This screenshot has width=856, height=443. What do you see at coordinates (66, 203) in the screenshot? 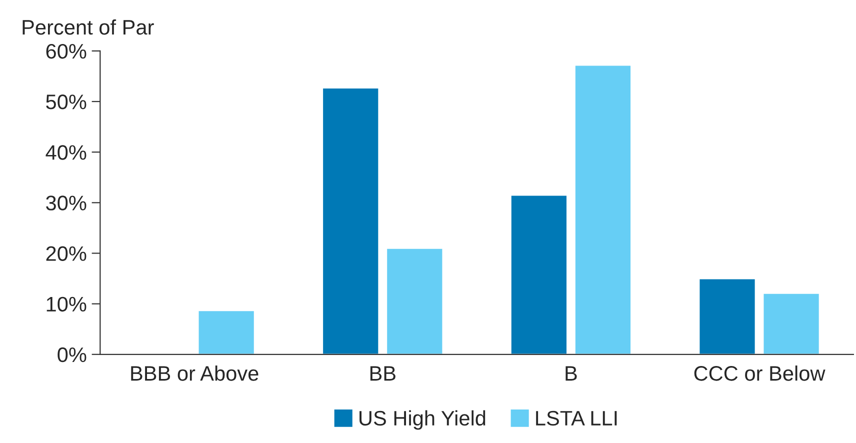
I see `y-tick-label: 30%` at bounding box center [66, 203].